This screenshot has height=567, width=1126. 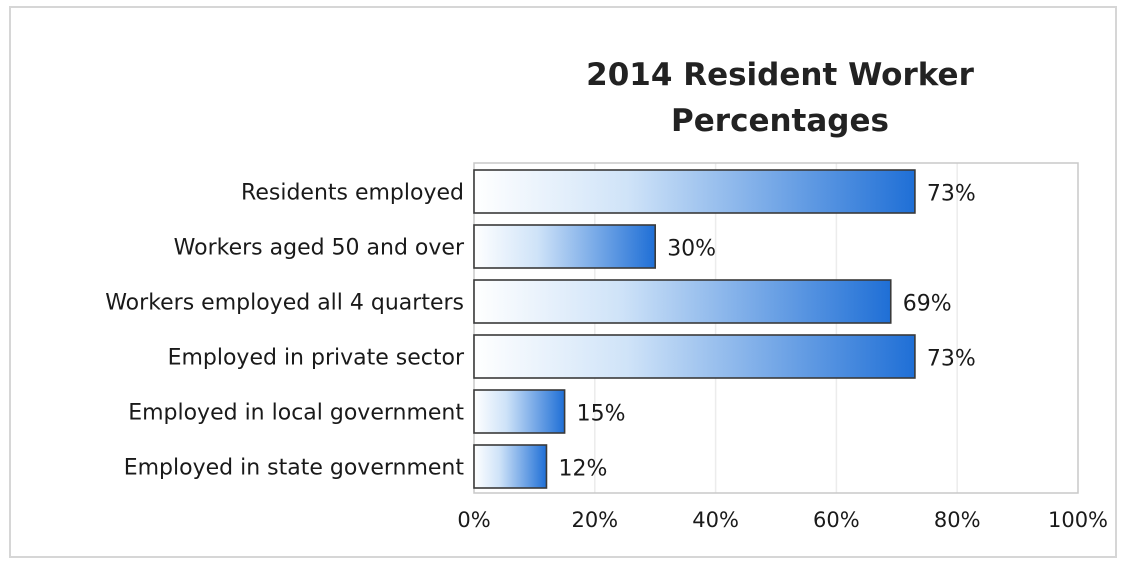 What do you see at coordinates (284, 303) in the screenshot?
I see `category-label: Workers employed all 4 quarters` at bounding box center [284, 303].